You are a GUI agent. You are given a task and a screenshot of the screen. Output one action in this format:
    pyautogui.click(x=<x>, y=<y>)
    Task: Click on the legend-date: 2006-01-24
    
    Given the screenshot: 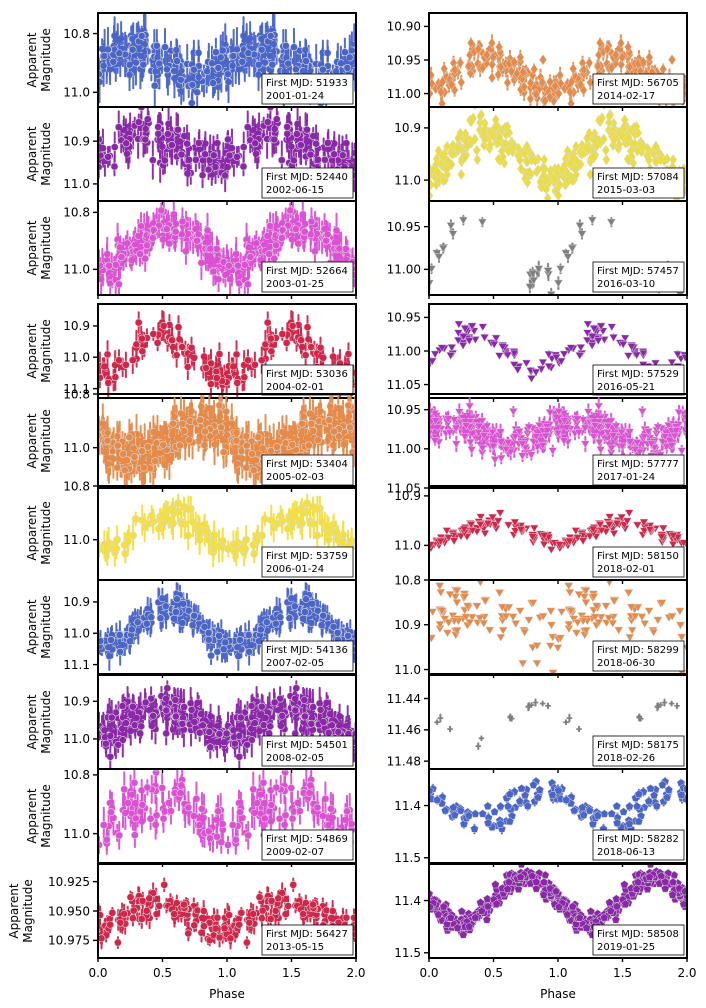 What is the action you would take?
    pyautogui.click(x=295, y=569)
    